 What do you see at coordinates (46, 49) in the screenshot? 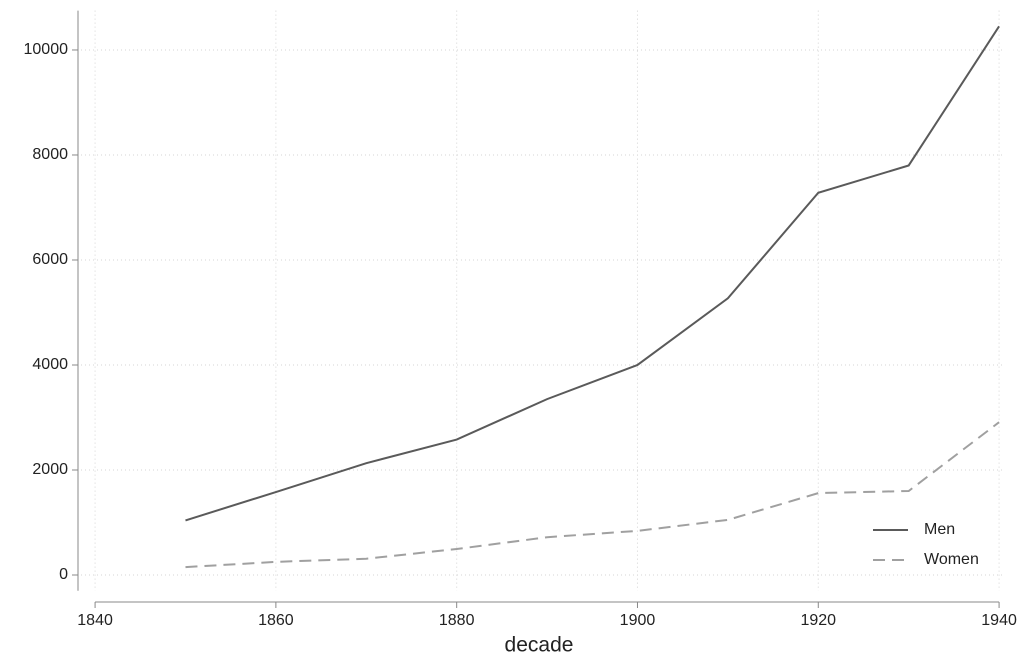
I see `y-tick-label: 10000` at bounding box center [46, 49].